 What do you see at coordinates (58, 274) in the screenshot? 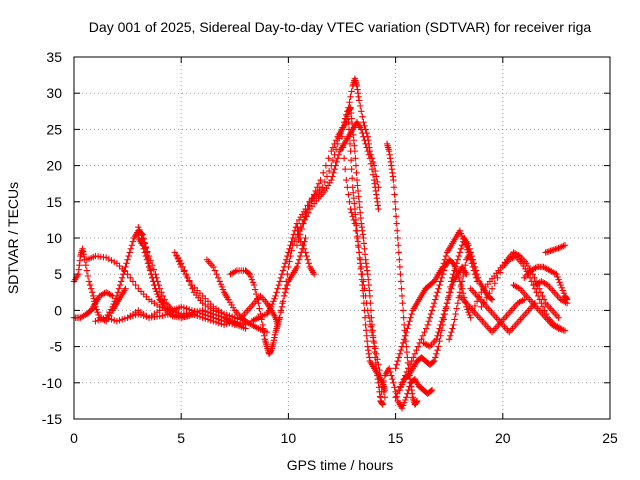
I see `y-tick-label: 5` at bounding box center [58, 274].